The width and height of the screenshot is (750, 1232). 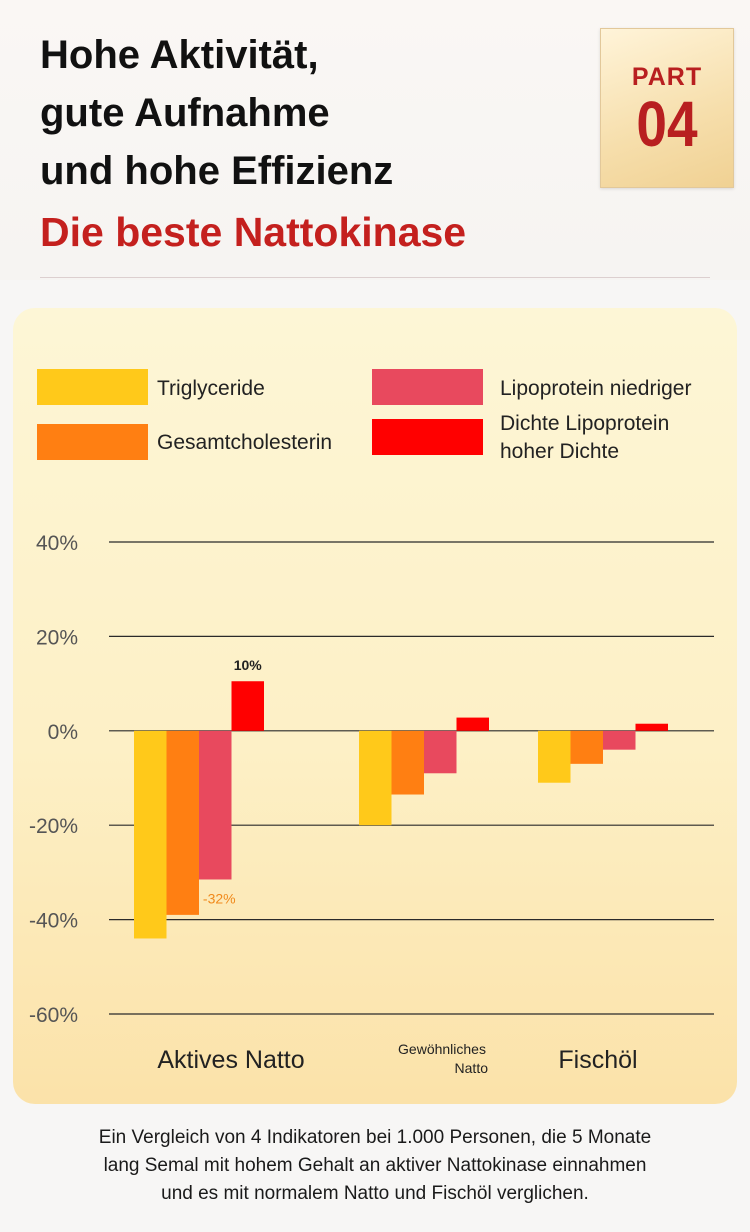 What do you see at coordinates (63, 732) in the screenshot?
I see `y-tick-label: 0%` at bounding box center [63, 732].